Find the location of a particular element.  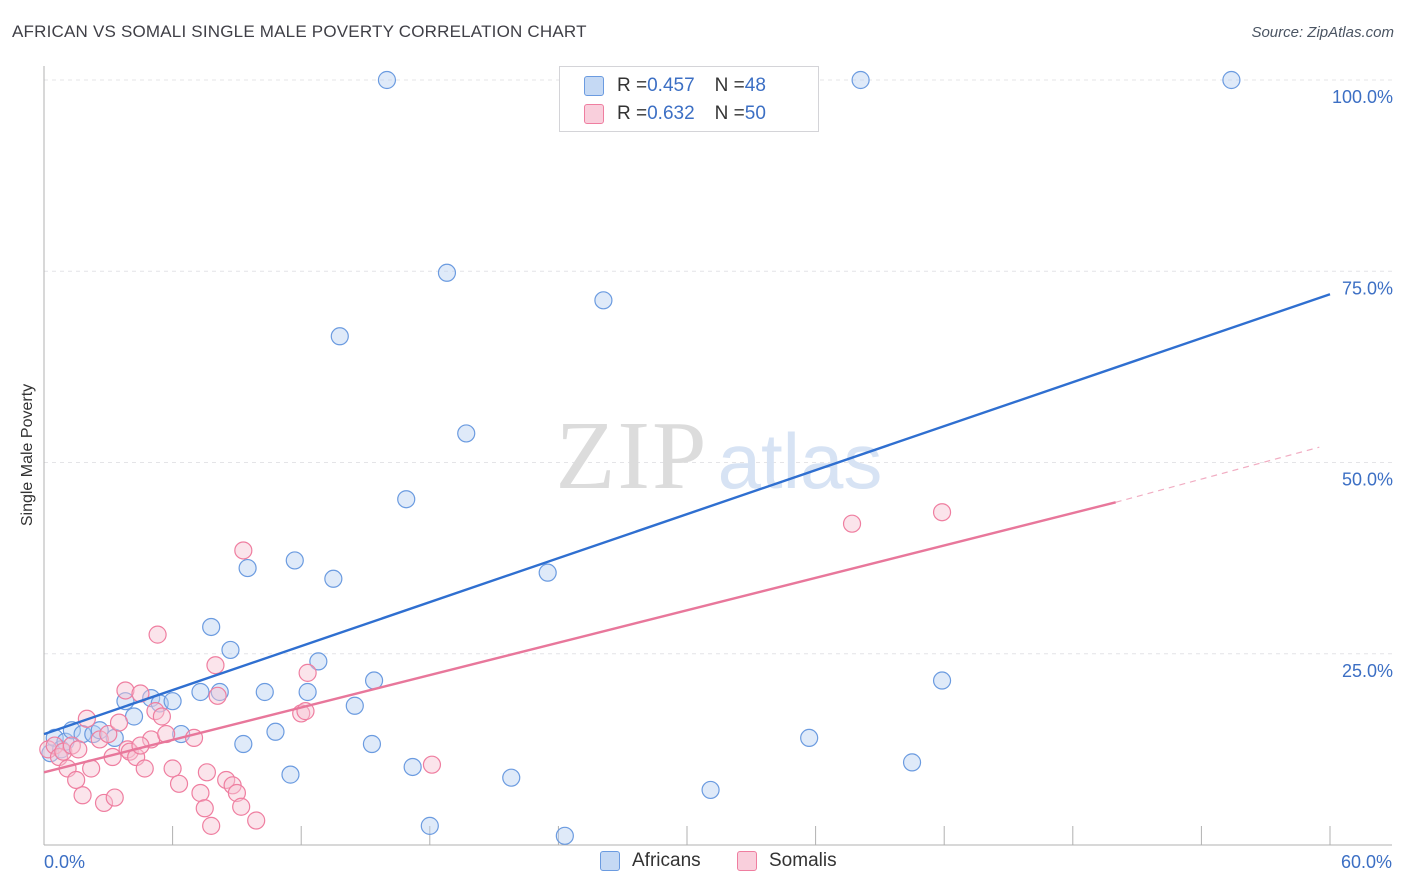

watermark: ZIP atlas is located at coordinates (719, 456).